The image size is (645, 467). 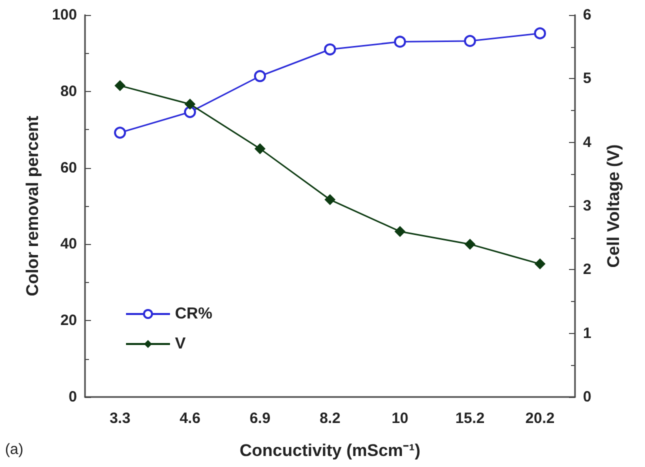 What do you see at coordinates (587, 397) in the screenshot?
I see `y2-tick-label: 0` at bounding box center [587, 397].